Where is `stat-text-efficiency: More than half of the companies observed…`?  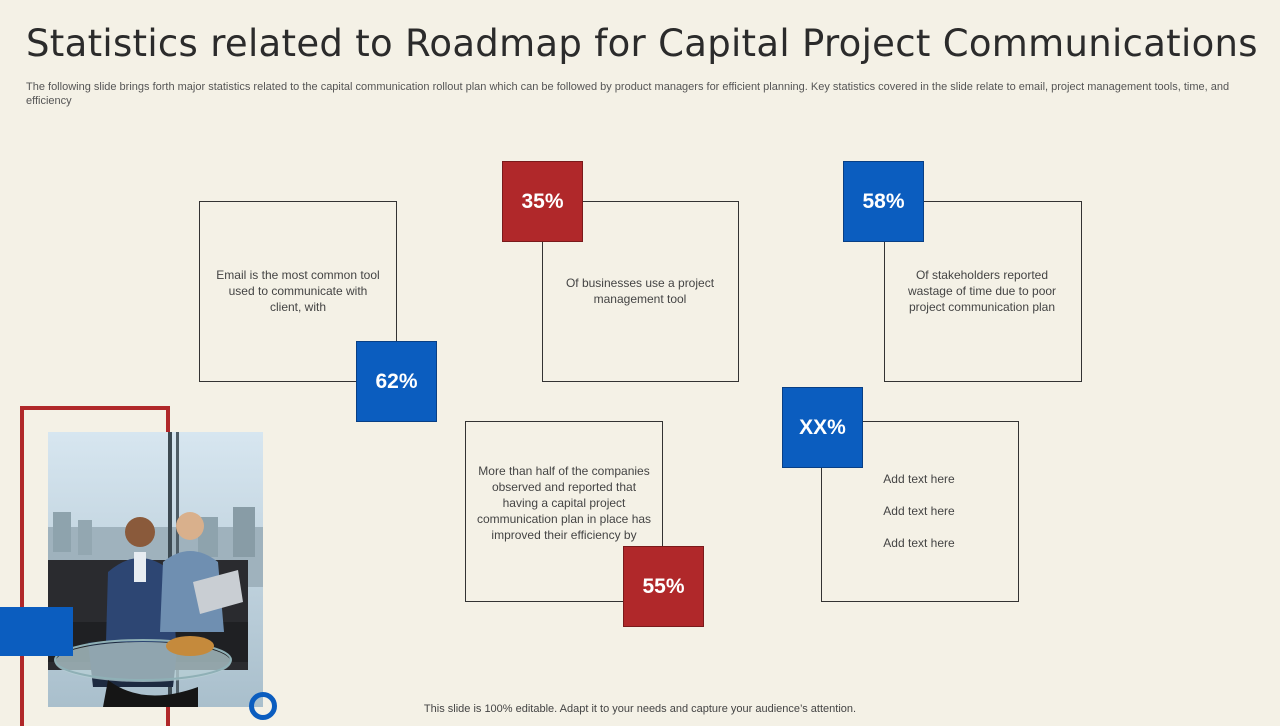
stat-text-efficiency: More than half of the companies observed… is located at coordinates (564, 503).